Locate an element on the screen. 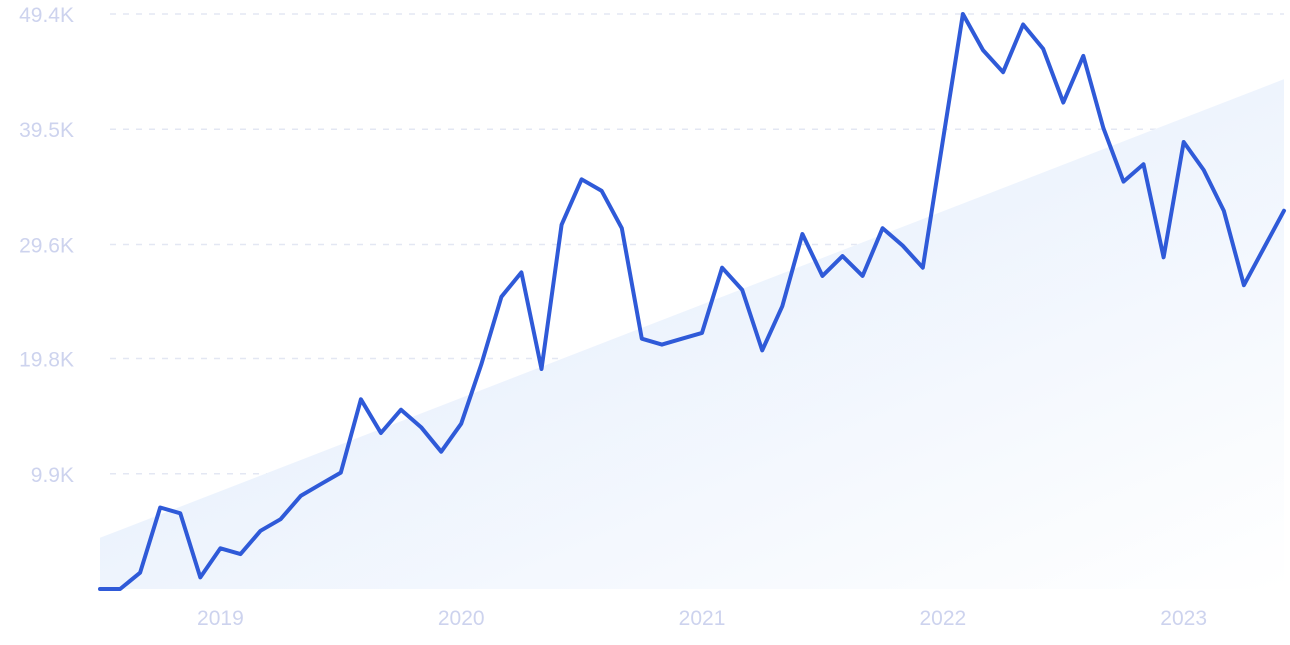 The image size is (1290, 645). y-tick-label: 19.8K is located at coordinates (46, 360).